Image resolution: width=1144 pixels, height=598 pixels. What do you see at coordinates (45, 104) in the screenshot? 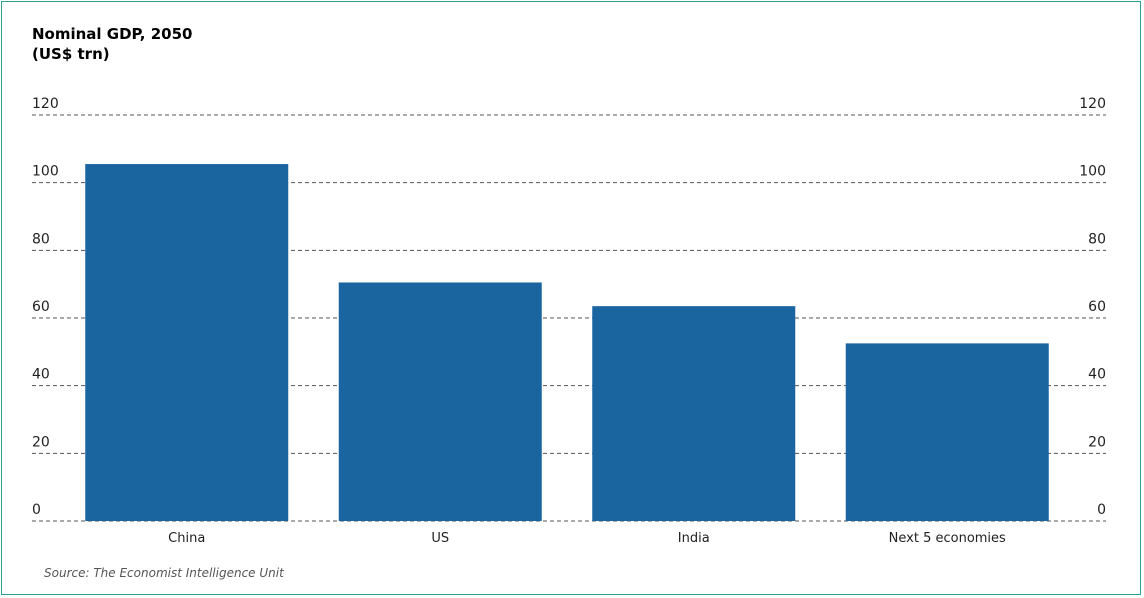
I see `y-tick-left-120: 120` at bounding box center [45, 104].